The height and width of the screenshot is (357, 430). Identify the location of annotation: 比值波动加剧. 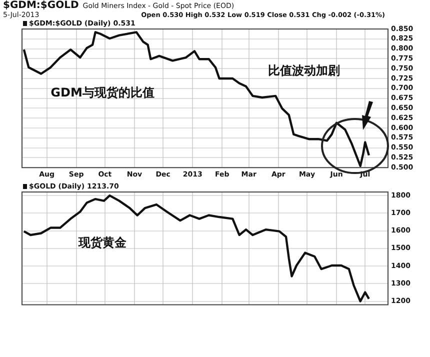
(304, 71).